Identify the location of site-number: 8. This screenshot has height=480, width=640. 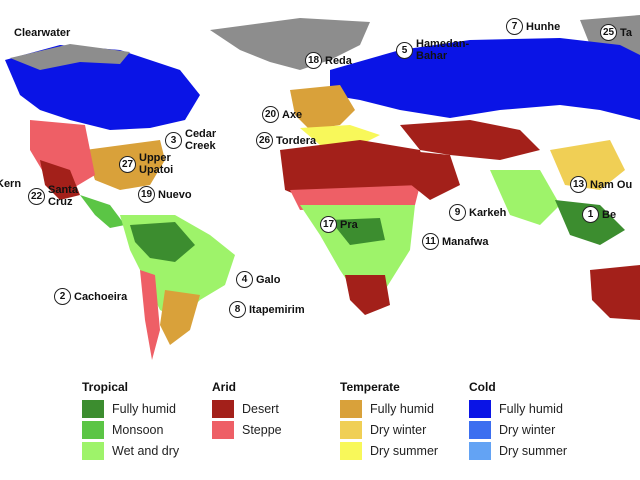
(237, 309).